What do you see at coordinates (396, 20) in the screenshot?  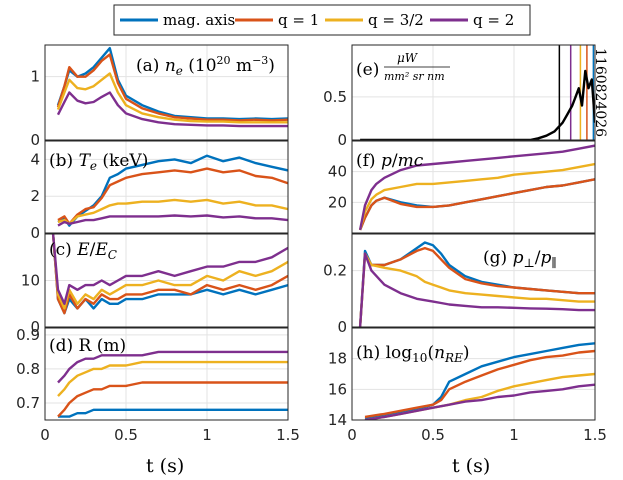 I see `legend-label-q3-2: q = 3/2` at bounding box center [396, 20].